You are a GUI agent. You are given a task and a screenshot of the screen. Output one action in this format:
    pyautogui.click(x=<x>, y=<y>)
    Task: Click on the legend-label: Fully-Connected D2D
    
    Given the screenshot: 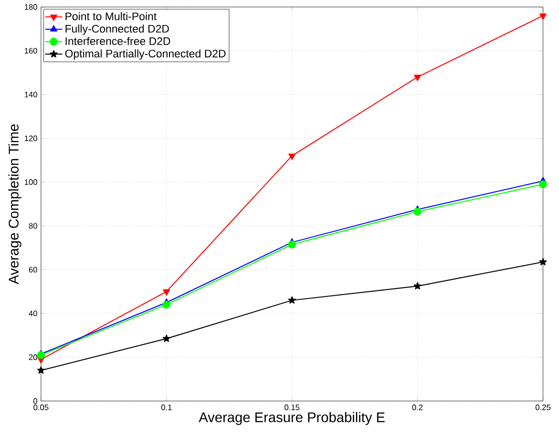 What is the action you would take?
    pyautogui.click(x=117, y=29)
    